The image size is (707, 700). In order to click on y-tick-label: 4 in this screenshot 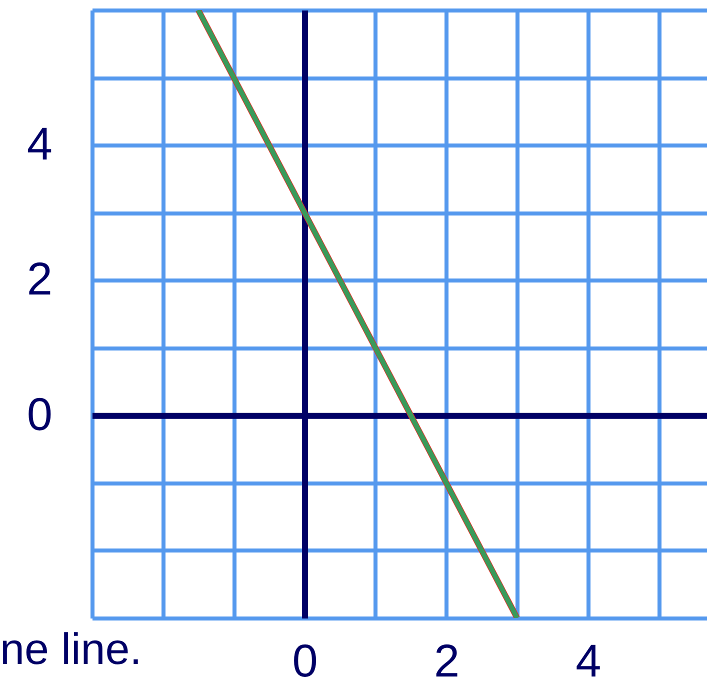, I will do `click(39, 144)`.